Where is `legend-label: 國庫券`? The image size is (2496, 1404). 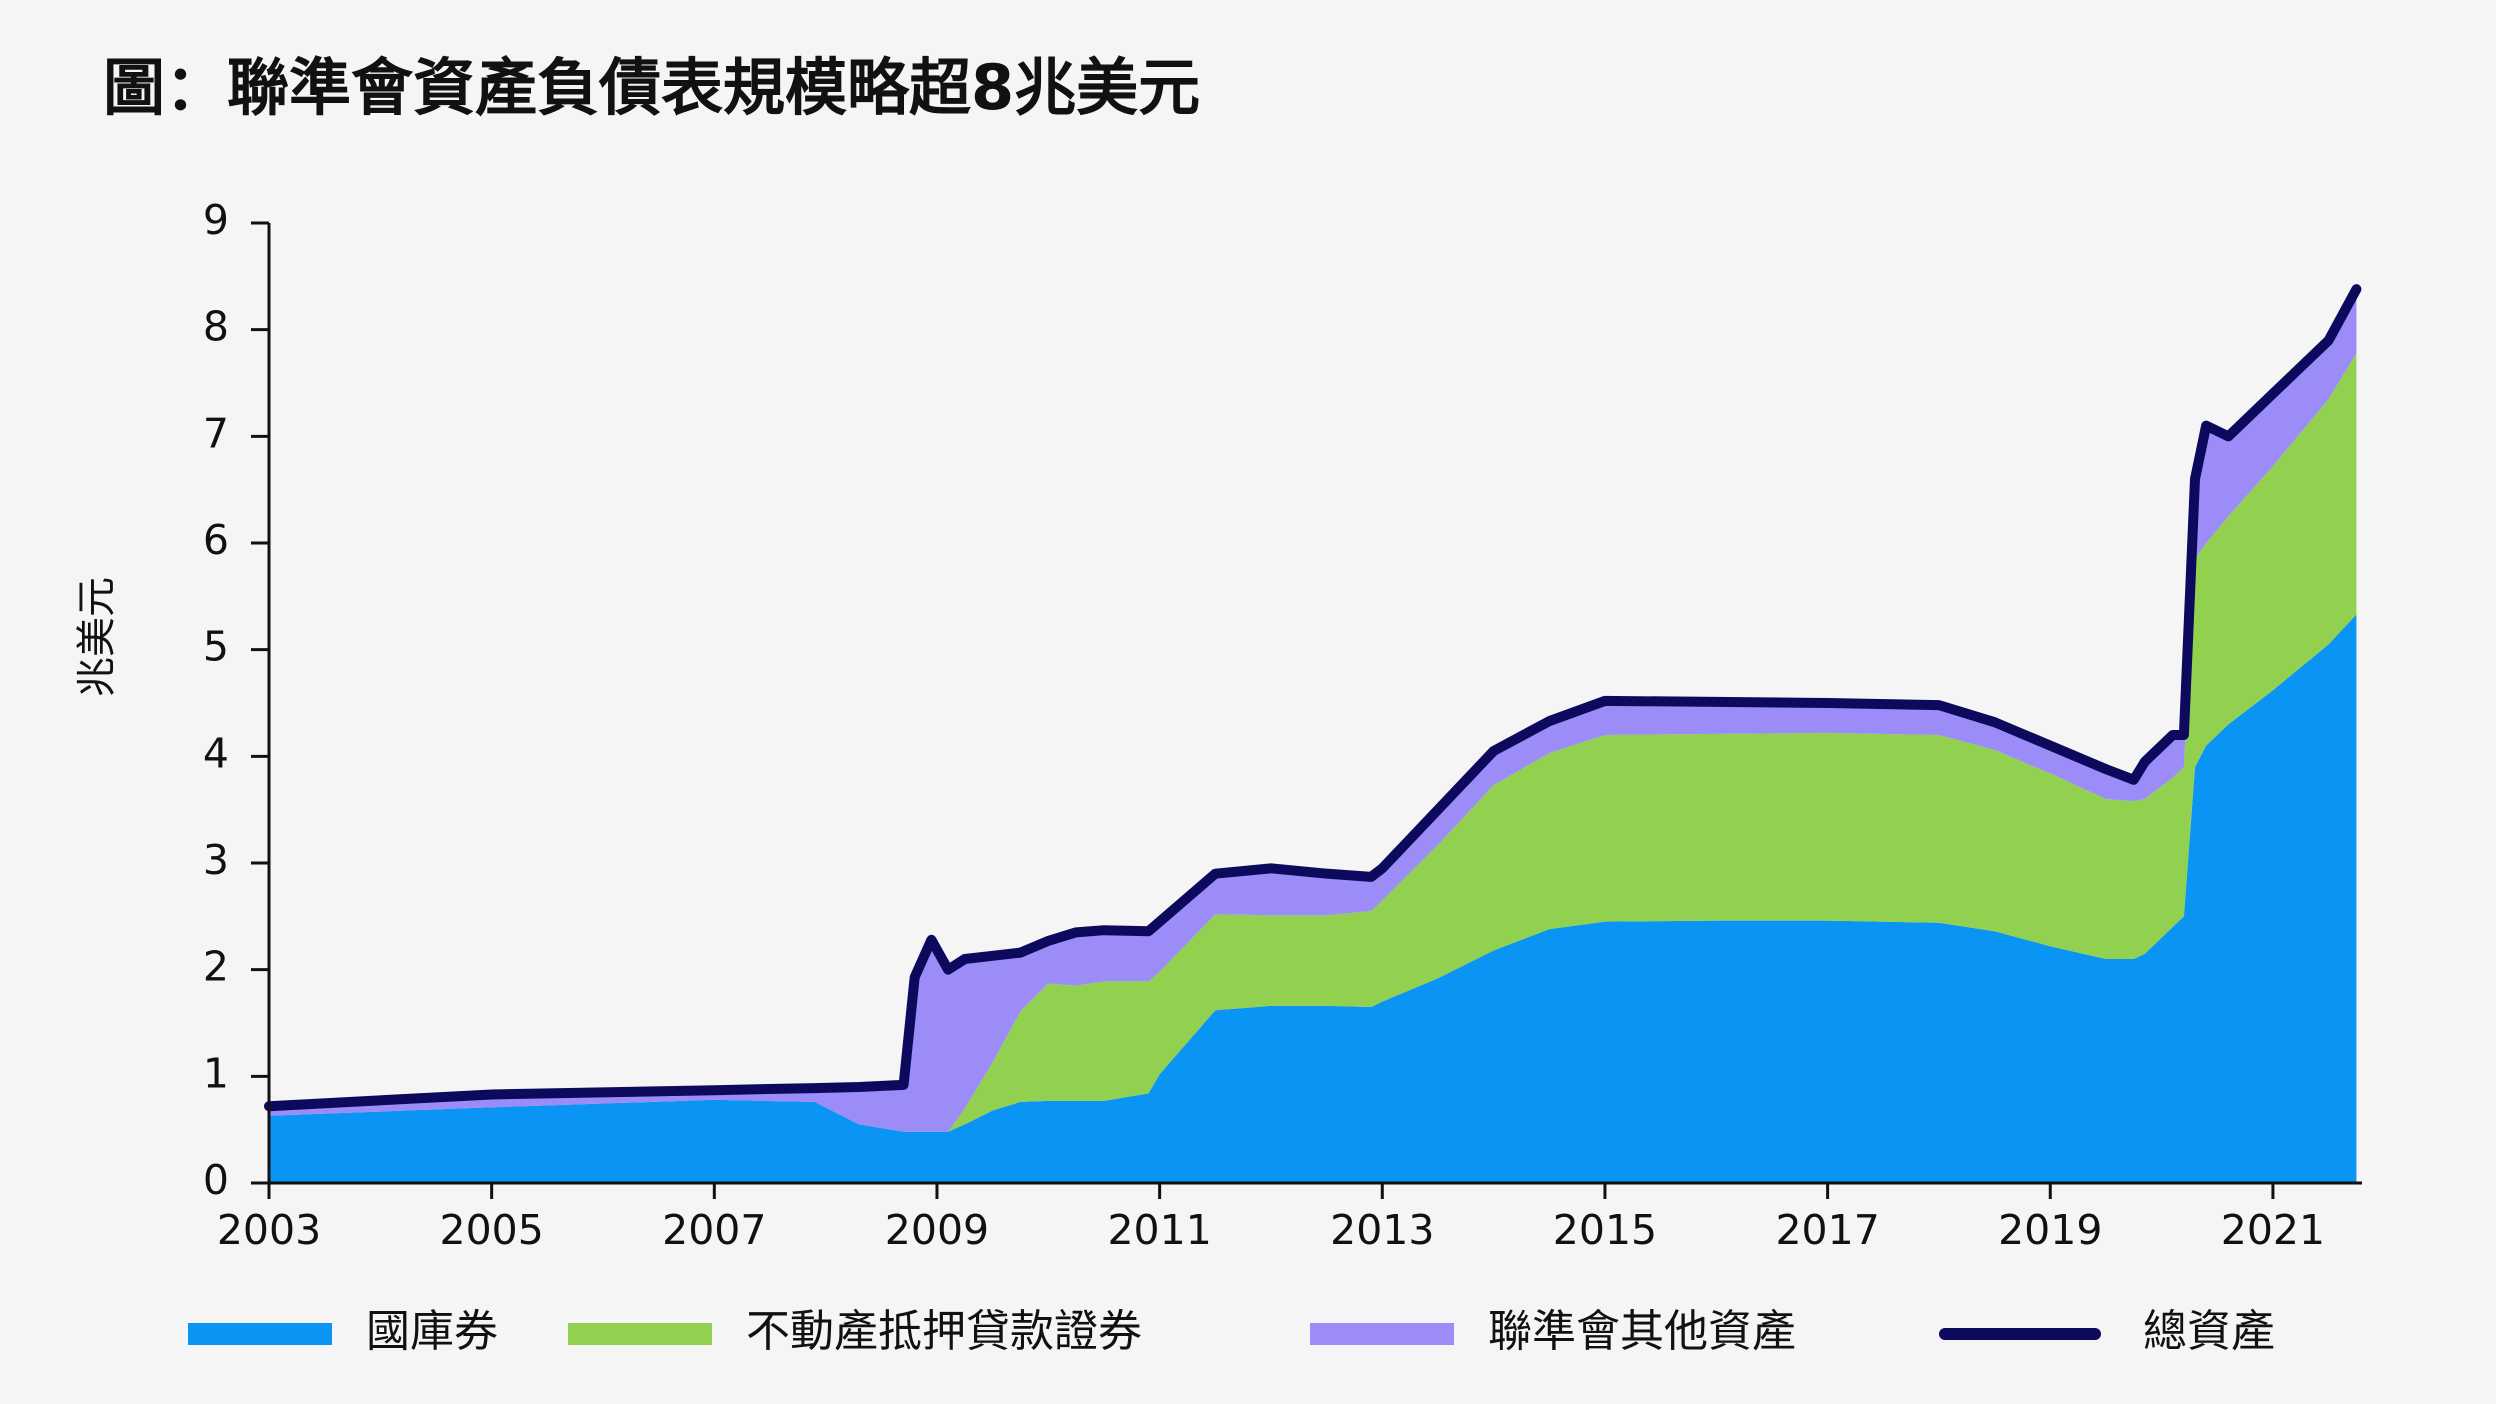 legend-label: 國庫券 is located at coordinates (432, 1331).